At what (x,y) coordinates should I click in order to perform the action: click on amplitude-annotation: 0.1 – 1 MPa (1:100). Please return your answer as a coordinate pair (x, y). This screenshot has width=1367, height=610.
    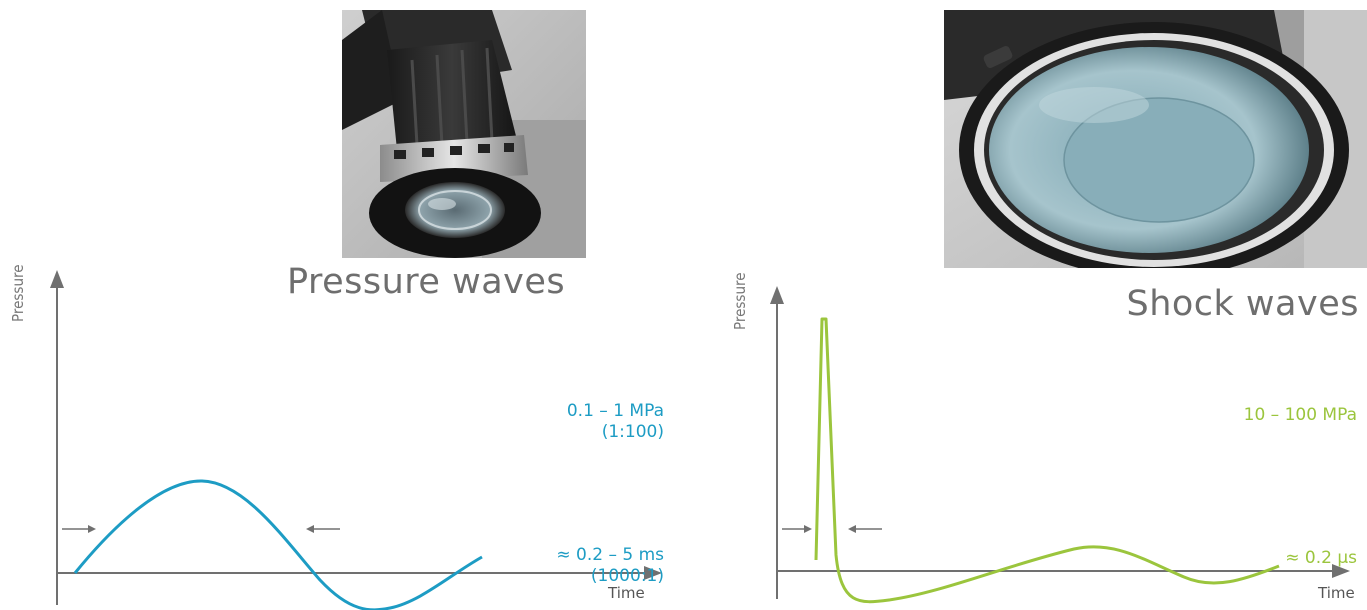
    Looking at the image, I should click on (615, 422).